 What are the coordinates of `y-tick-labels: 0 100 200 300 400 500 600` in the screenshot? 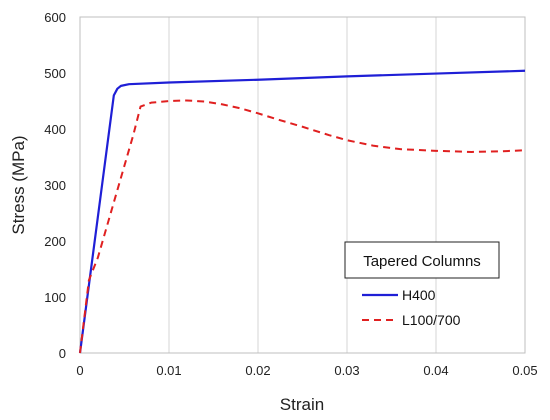 It's located at (55, 185).